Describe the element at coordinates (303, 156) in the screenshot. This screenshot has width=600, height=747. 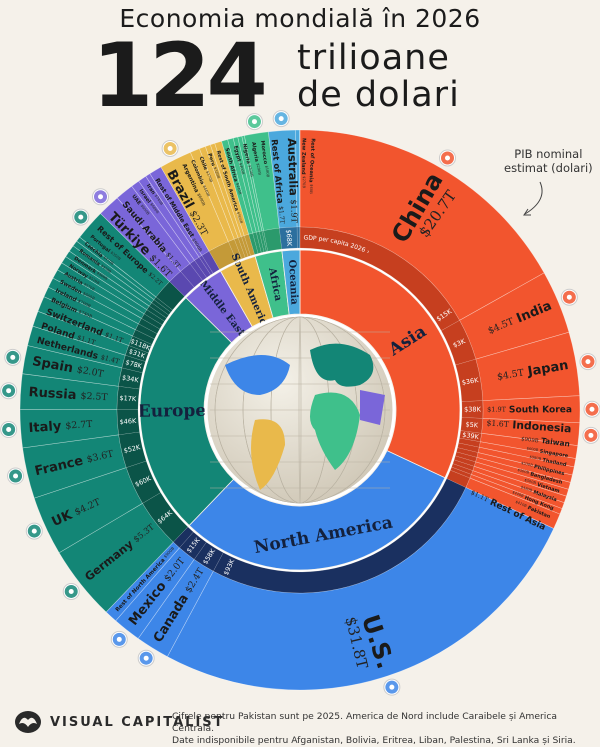
I see `country-name: New Zealand` at that location.